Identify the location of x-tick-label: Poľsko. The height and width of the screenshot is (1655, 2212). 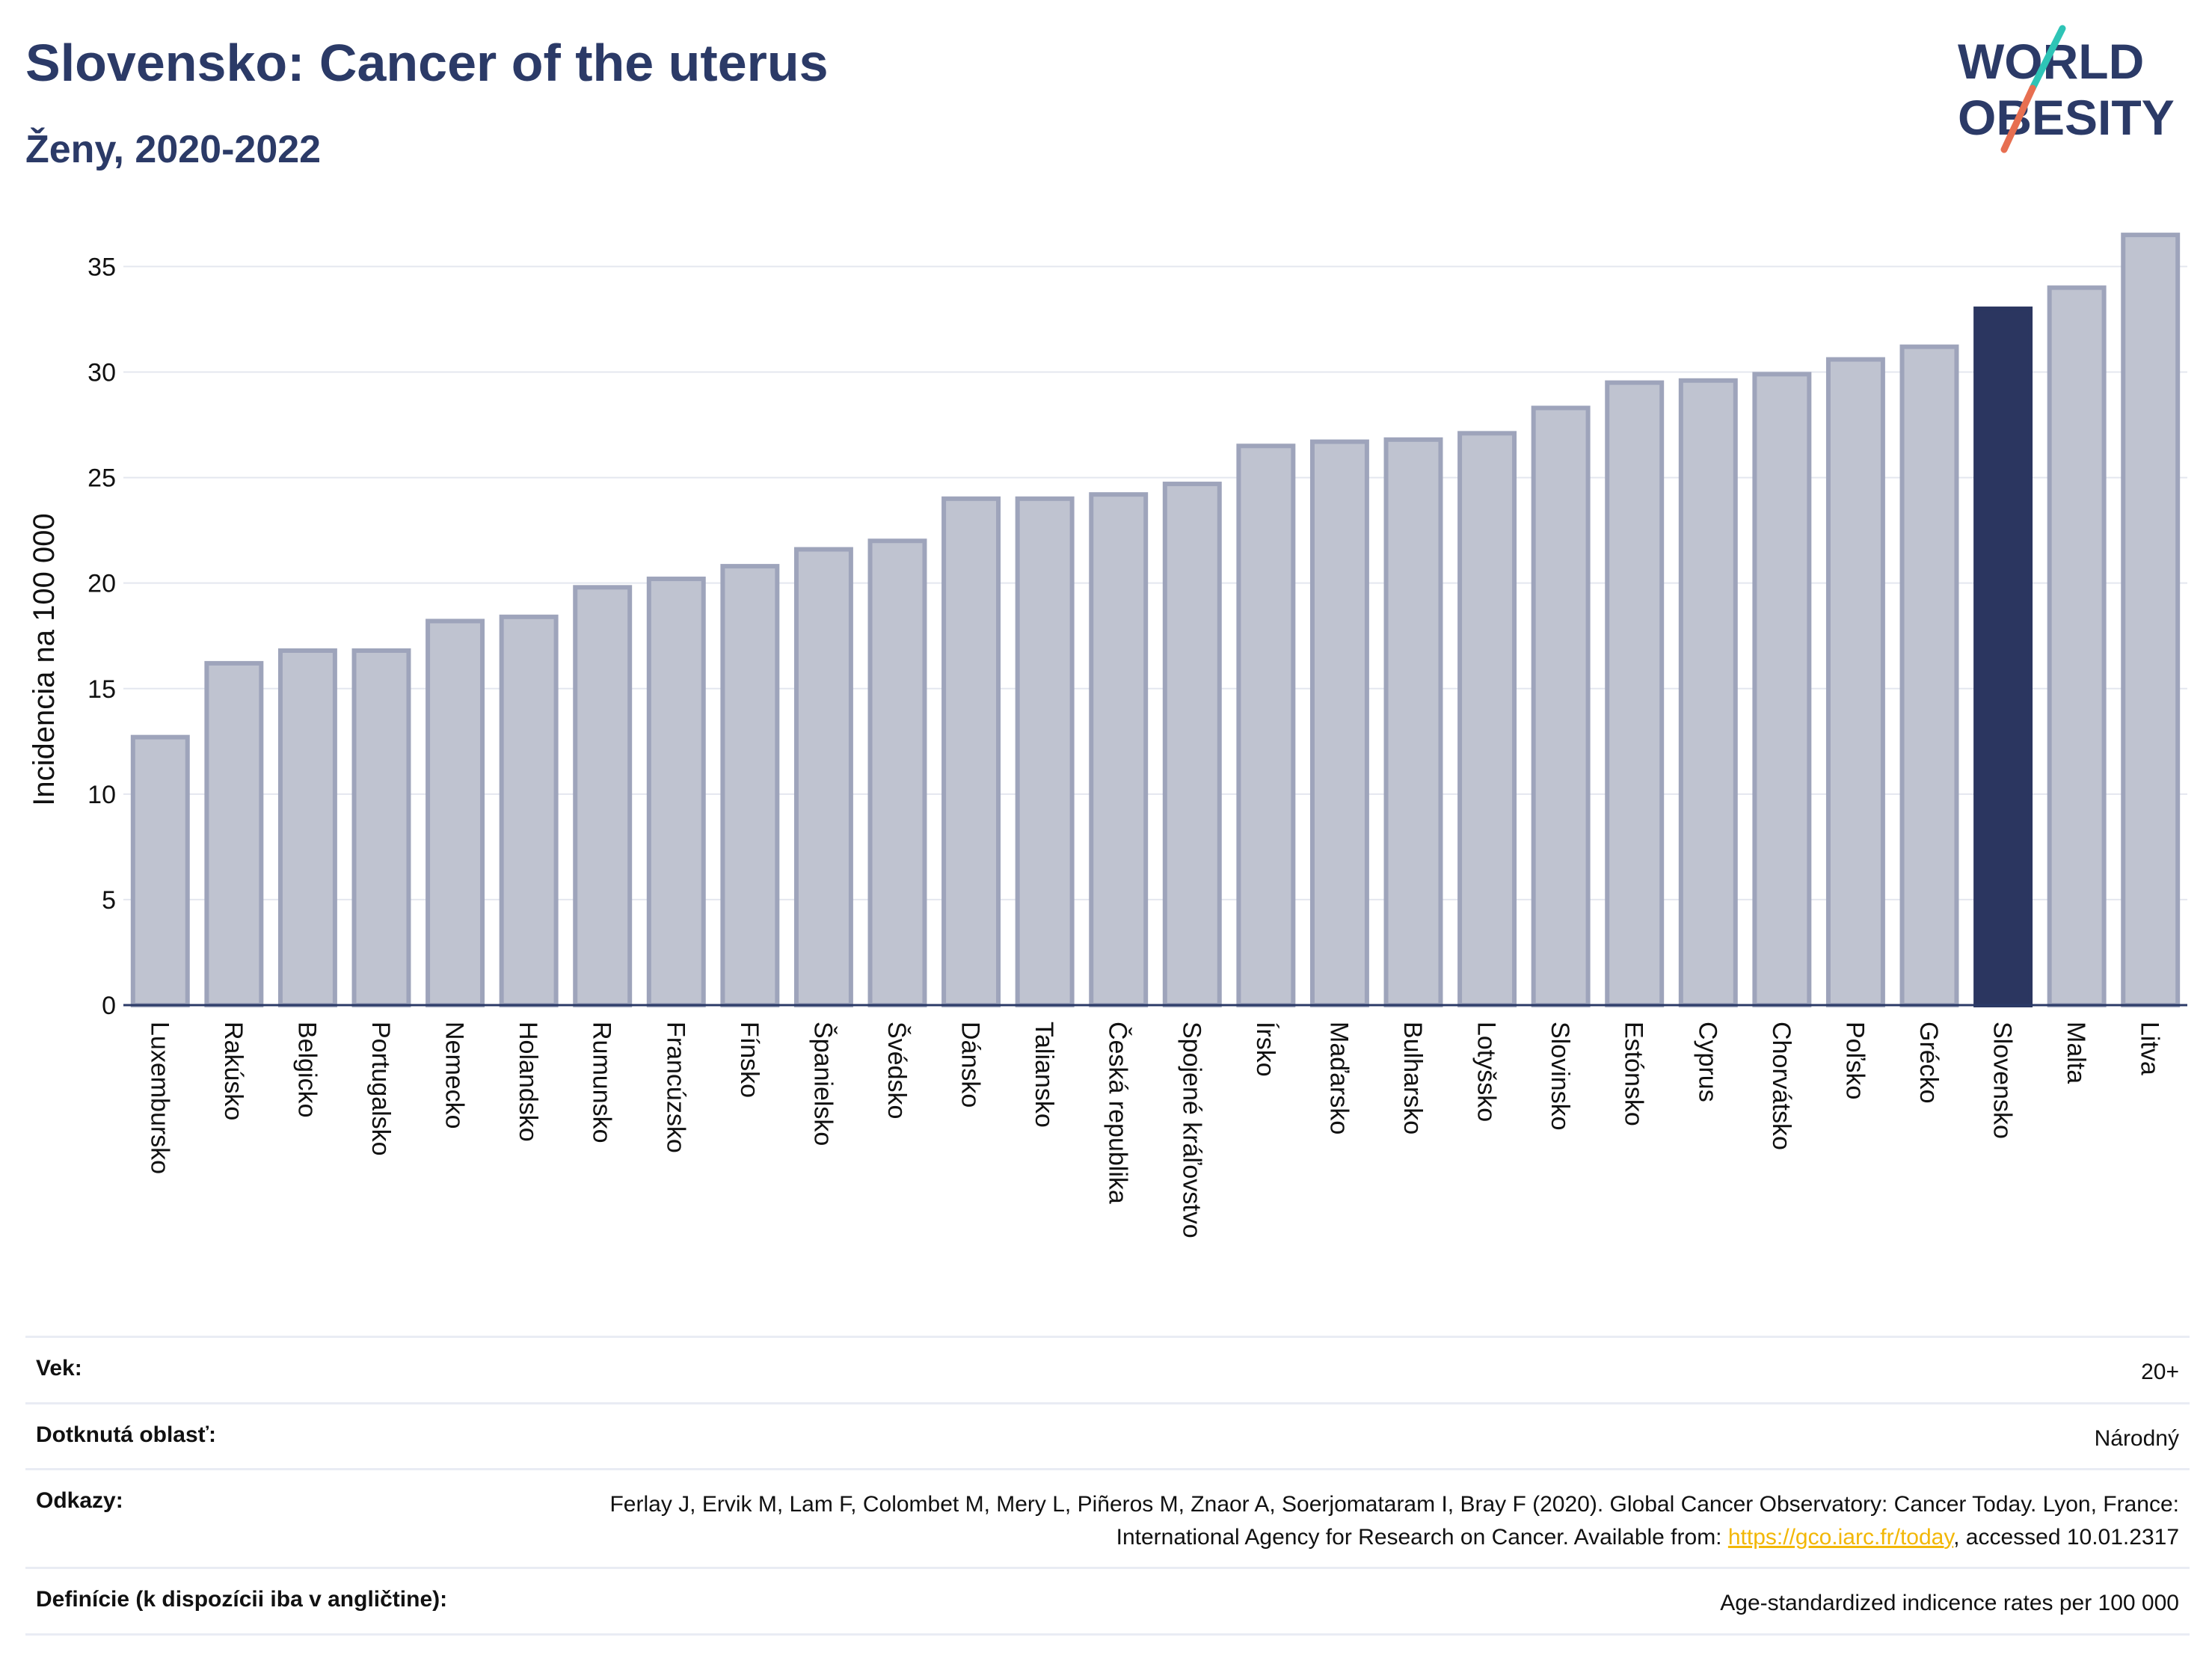
(1854, 1060).